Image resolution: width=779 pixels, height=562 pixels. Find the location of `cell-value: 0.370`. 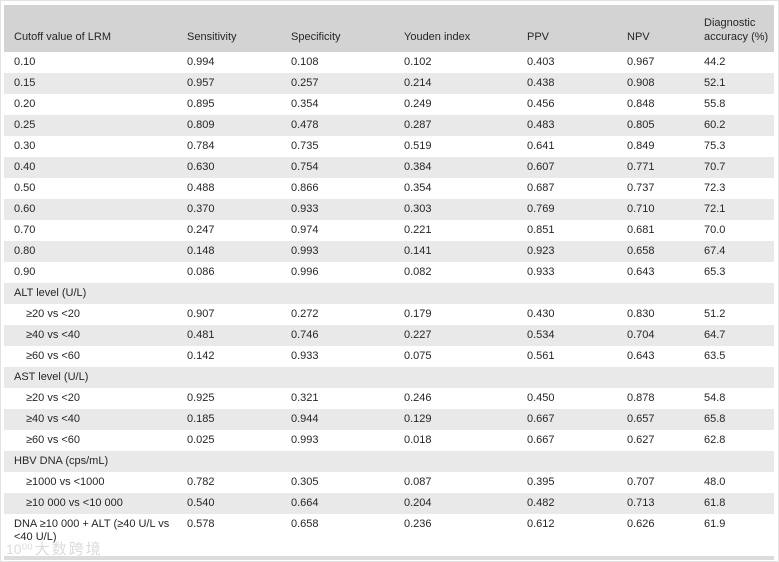

cell-value: 0.370 is located at coordinates (229, 209).